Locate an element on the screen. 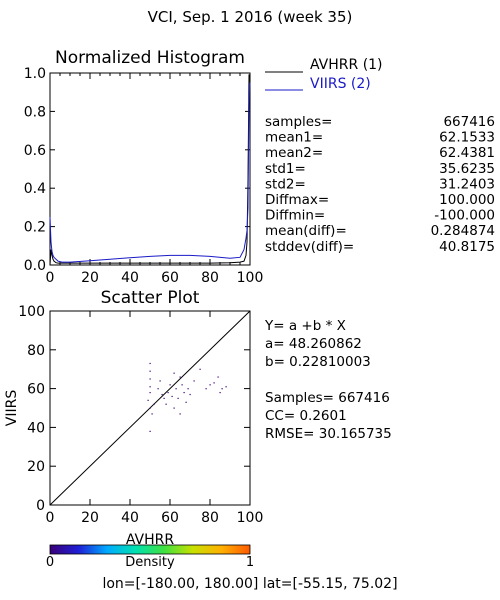 Image resolution: width=500 pixels, height=600 pixels. scatter-plot-frame is located at coordinates (150, 408).